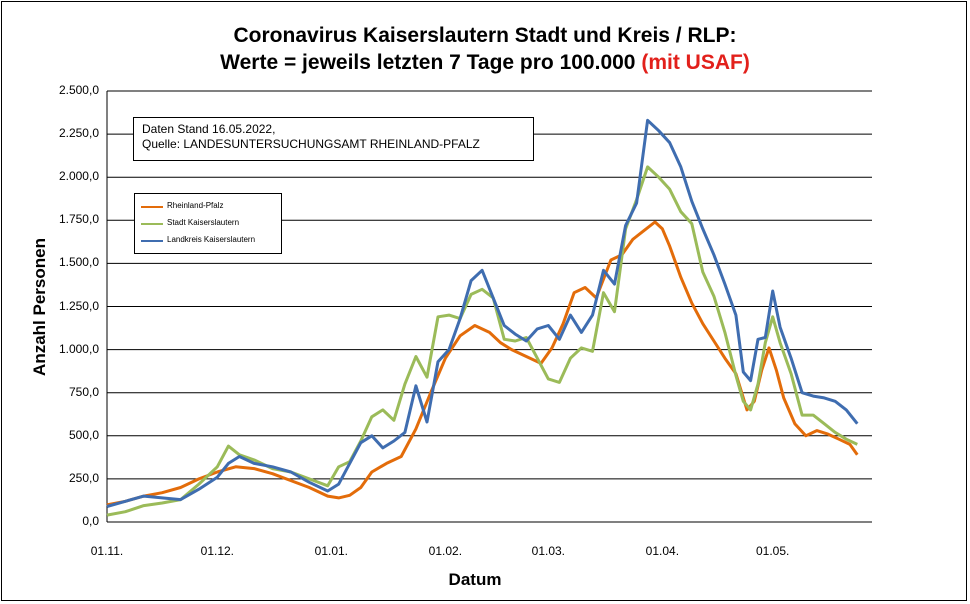 The height and width of the screenshot is (604, 970). I want to click on y-tick-label: 250,0, so click(83, 477).